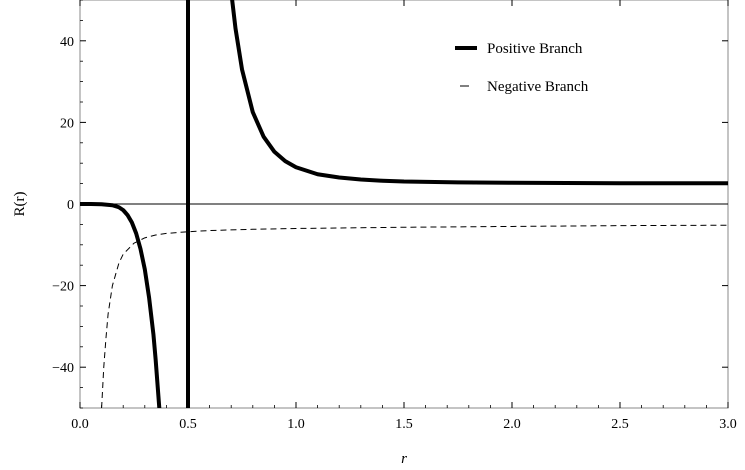  Describe the element at coordinates (535, 49) in the screenshot. I see `legend-label-positive: Positive Branch` at that location.